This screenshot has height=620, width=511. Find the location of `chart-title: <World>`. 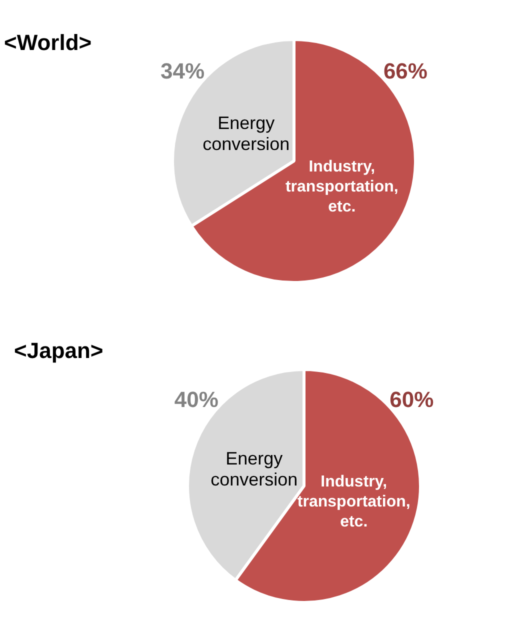

chart-title: <World> is located at coordinates (48, 43).